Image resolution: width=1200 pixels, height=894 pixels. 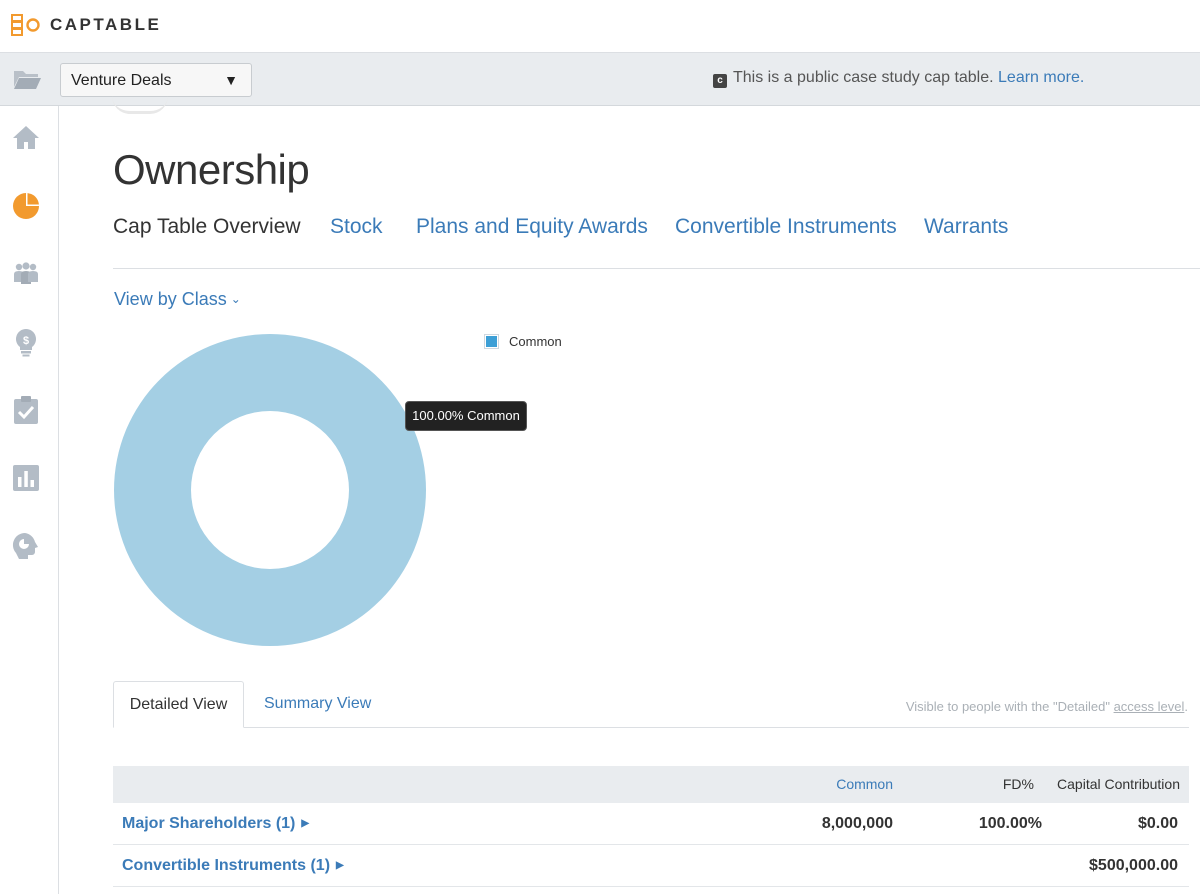 I want to click on bar-chart-icon, so click(x=26, y=478).